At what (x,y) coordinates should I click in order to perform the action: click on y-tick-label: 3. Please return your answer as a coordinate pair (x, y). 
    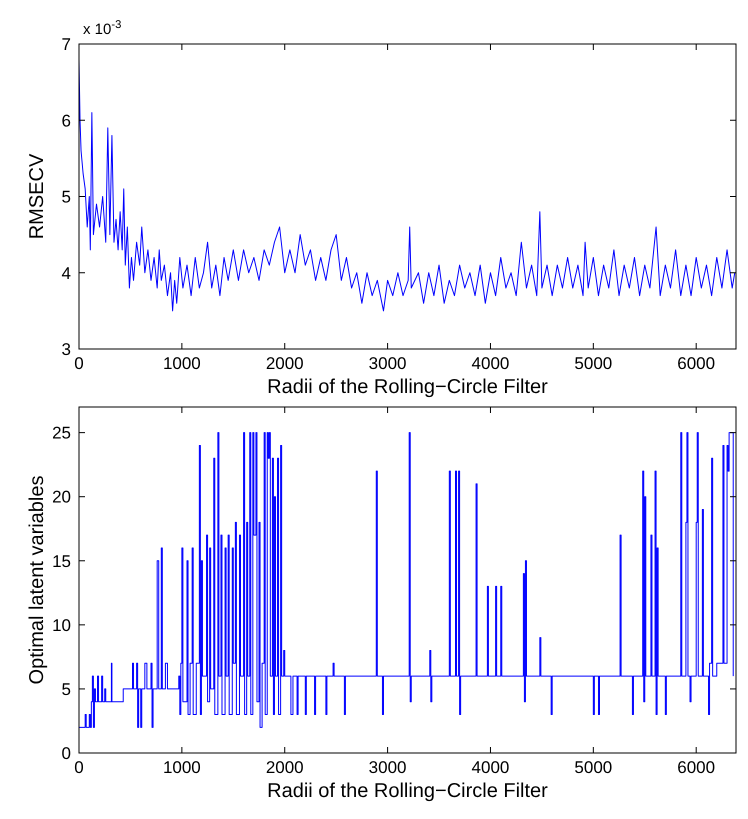
    Looking at the image, I should click on (66, 349).